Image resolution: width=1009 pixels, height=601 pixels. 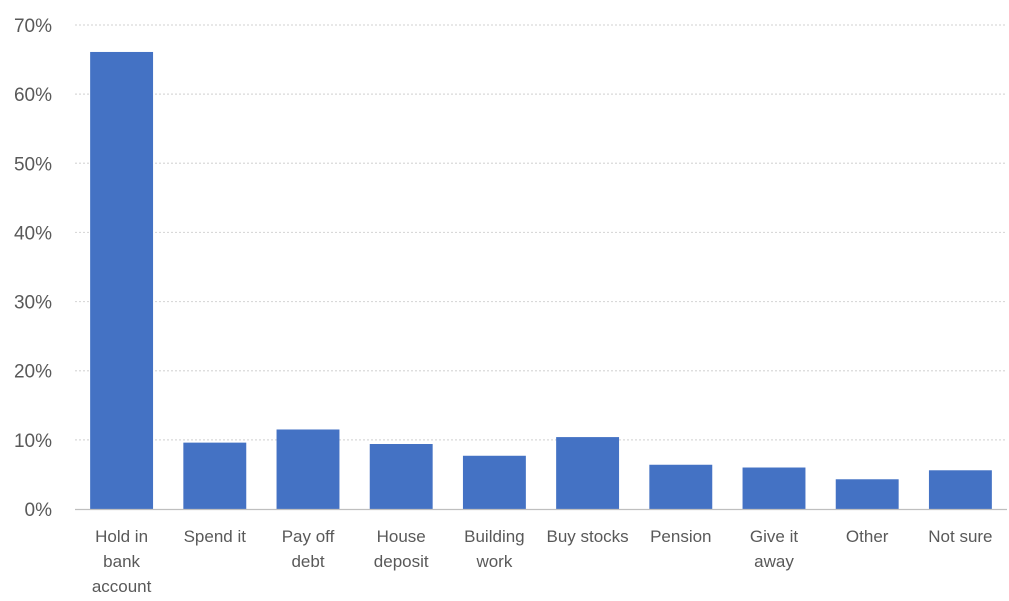 I want to click on x-tick-label: Pay off debt, so click(x=308, y=549).